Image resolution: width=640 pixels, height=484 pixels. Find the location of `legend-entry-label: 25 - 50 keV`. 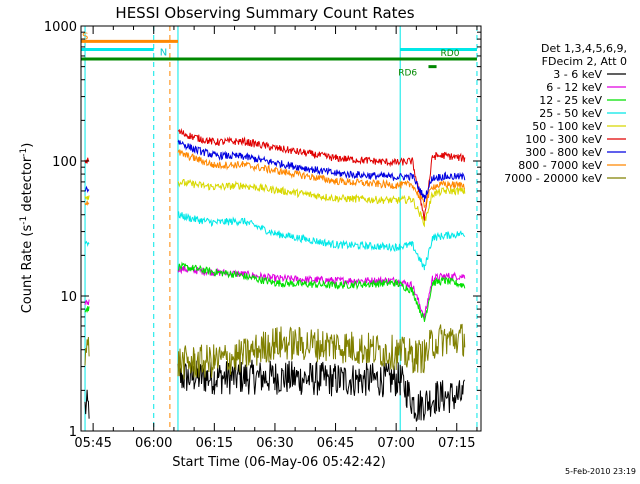

legend-entry-label: 25 - 50 keV is located at coordinates (570, 113).